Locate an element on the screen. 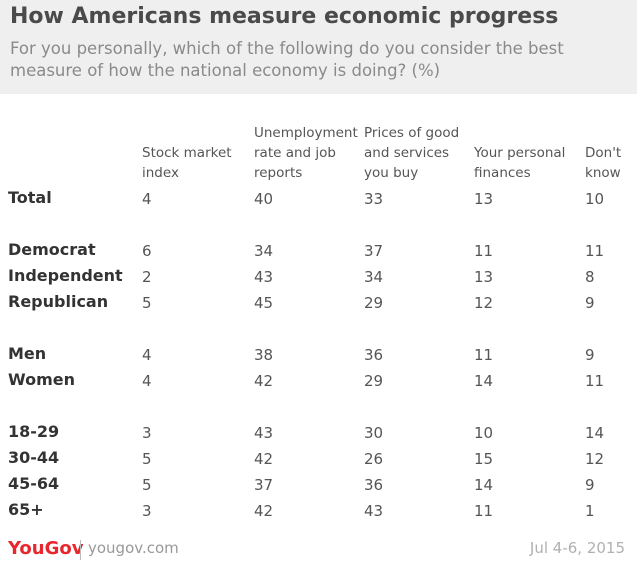 This screenshot has width=637, height=566. column-header-line: Prices of good is located at coordinates (412, 133).